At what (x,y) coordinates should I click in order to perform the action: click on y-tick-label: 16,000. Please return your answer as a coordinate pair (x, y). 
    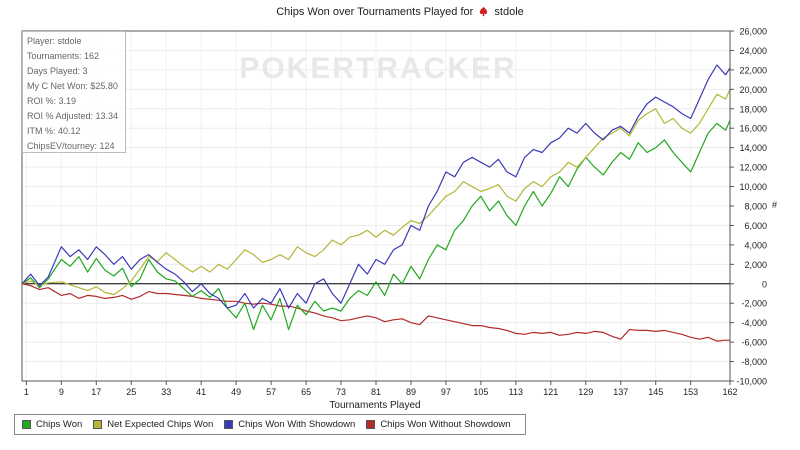
    Looking at the image, I should click on (753, 129).